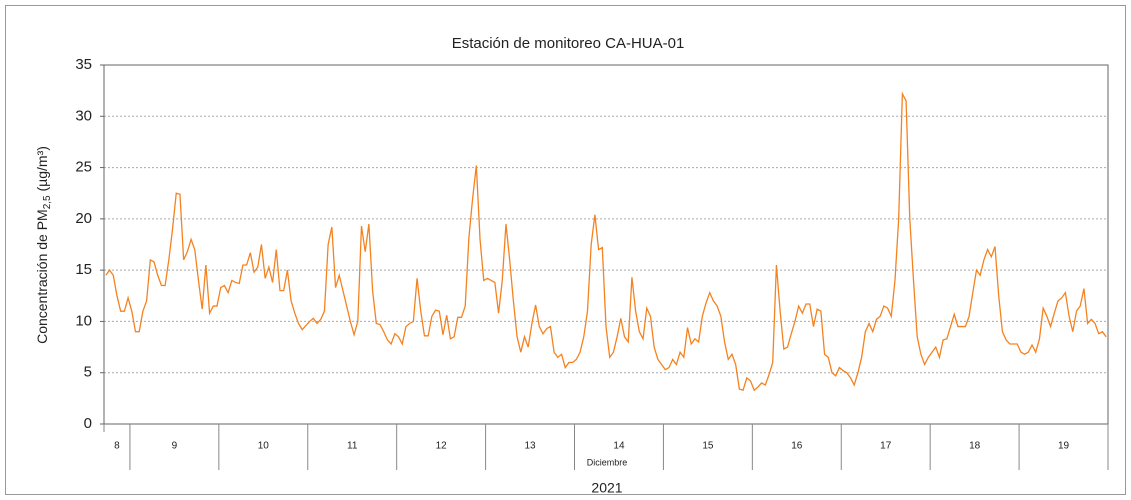 Image resolution: width=1131 pixels, height=500 pixels. I want to click on day-label: 13, so click(530, 446).